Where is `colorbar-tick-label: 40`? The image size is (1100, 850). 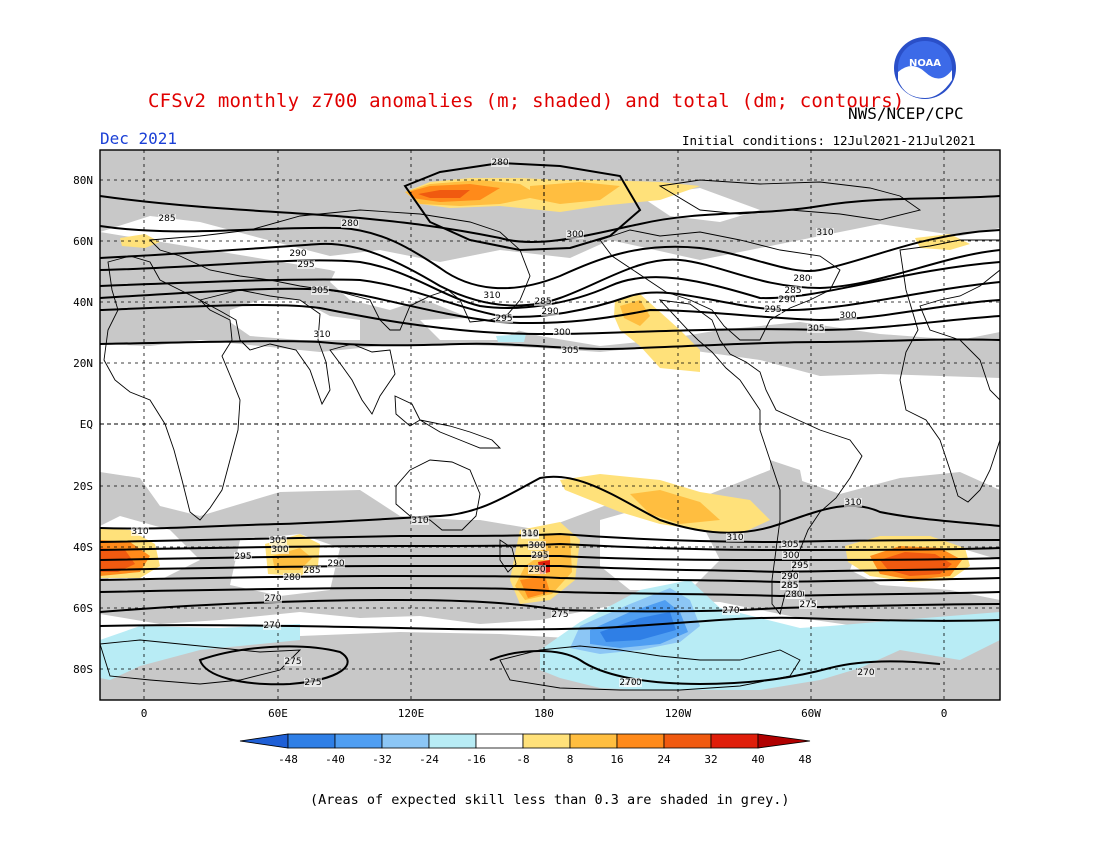
colorbar-tick-label: 40 is located at coordinates (757, 759).